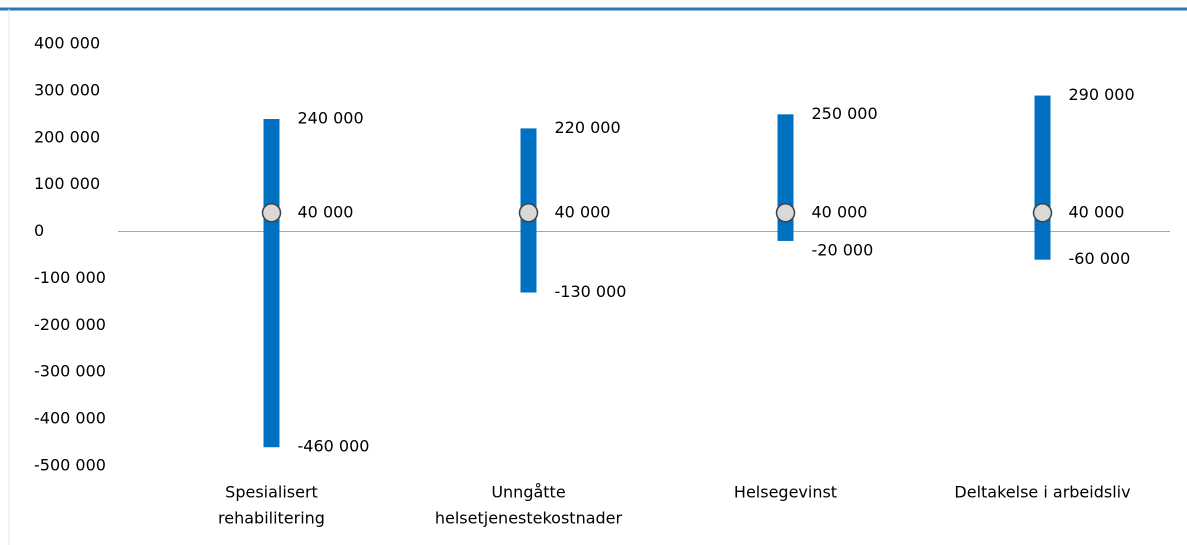 This screenshot has width=1187, height=545. I want to click on high-label: 240 000, so click(331, 118).